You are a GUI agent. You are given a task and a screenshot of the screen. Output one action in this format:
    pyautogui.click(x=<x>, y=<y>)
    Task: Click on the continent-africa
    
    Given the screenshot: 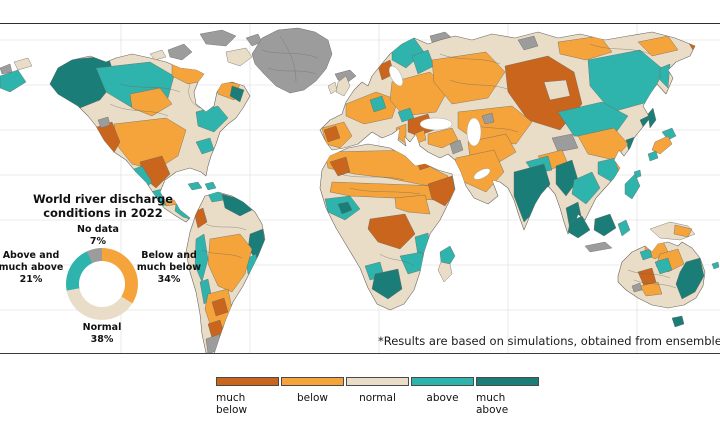 What is the action you would take?
    pyautogui.click(x=387, y=227)
    